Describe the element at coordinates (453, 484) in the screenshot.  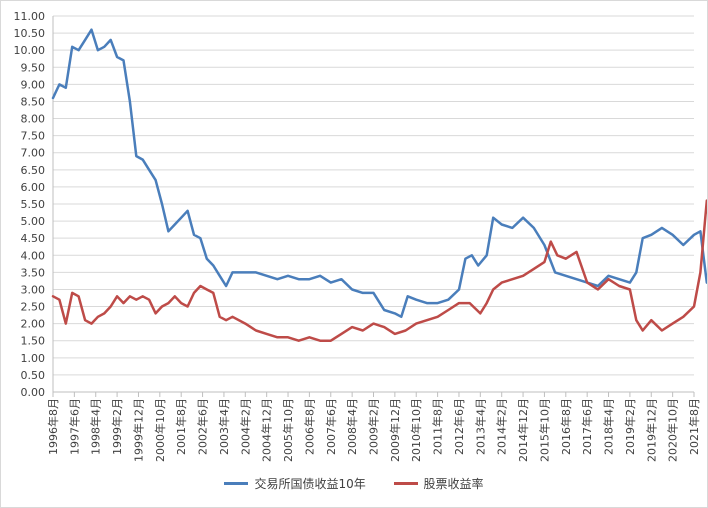
I see `legend-label-stock-yield: 股票收益率` at that location.